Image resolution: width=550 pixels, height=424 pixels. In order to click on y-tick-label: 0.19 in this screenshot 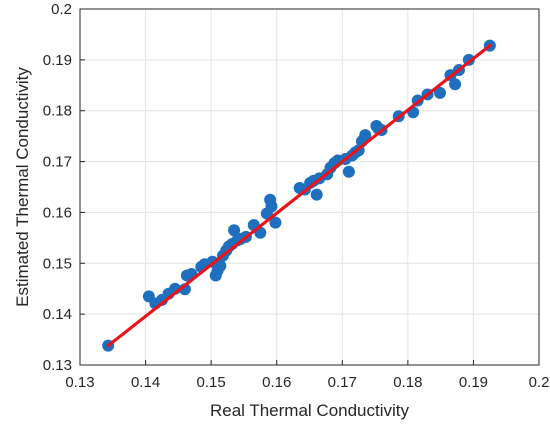, I will do `click(57, 60)`.